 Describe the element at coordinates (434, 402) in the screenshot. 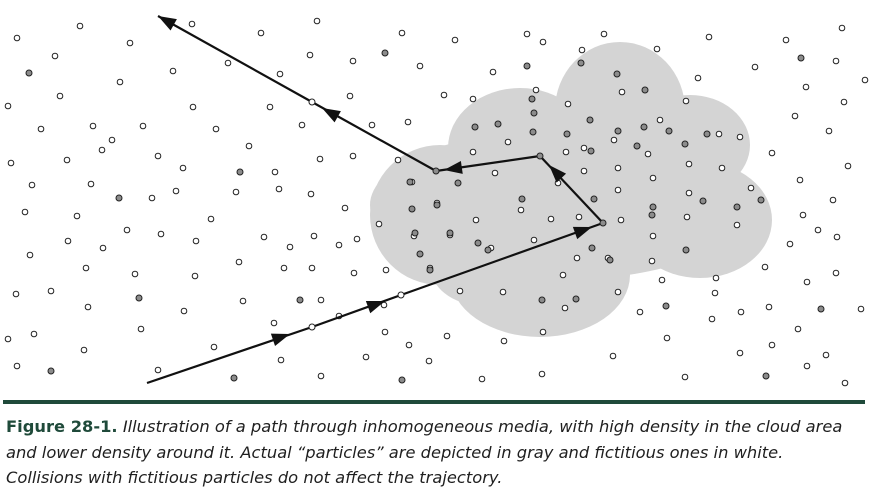

I see `caption-divider` at that location.